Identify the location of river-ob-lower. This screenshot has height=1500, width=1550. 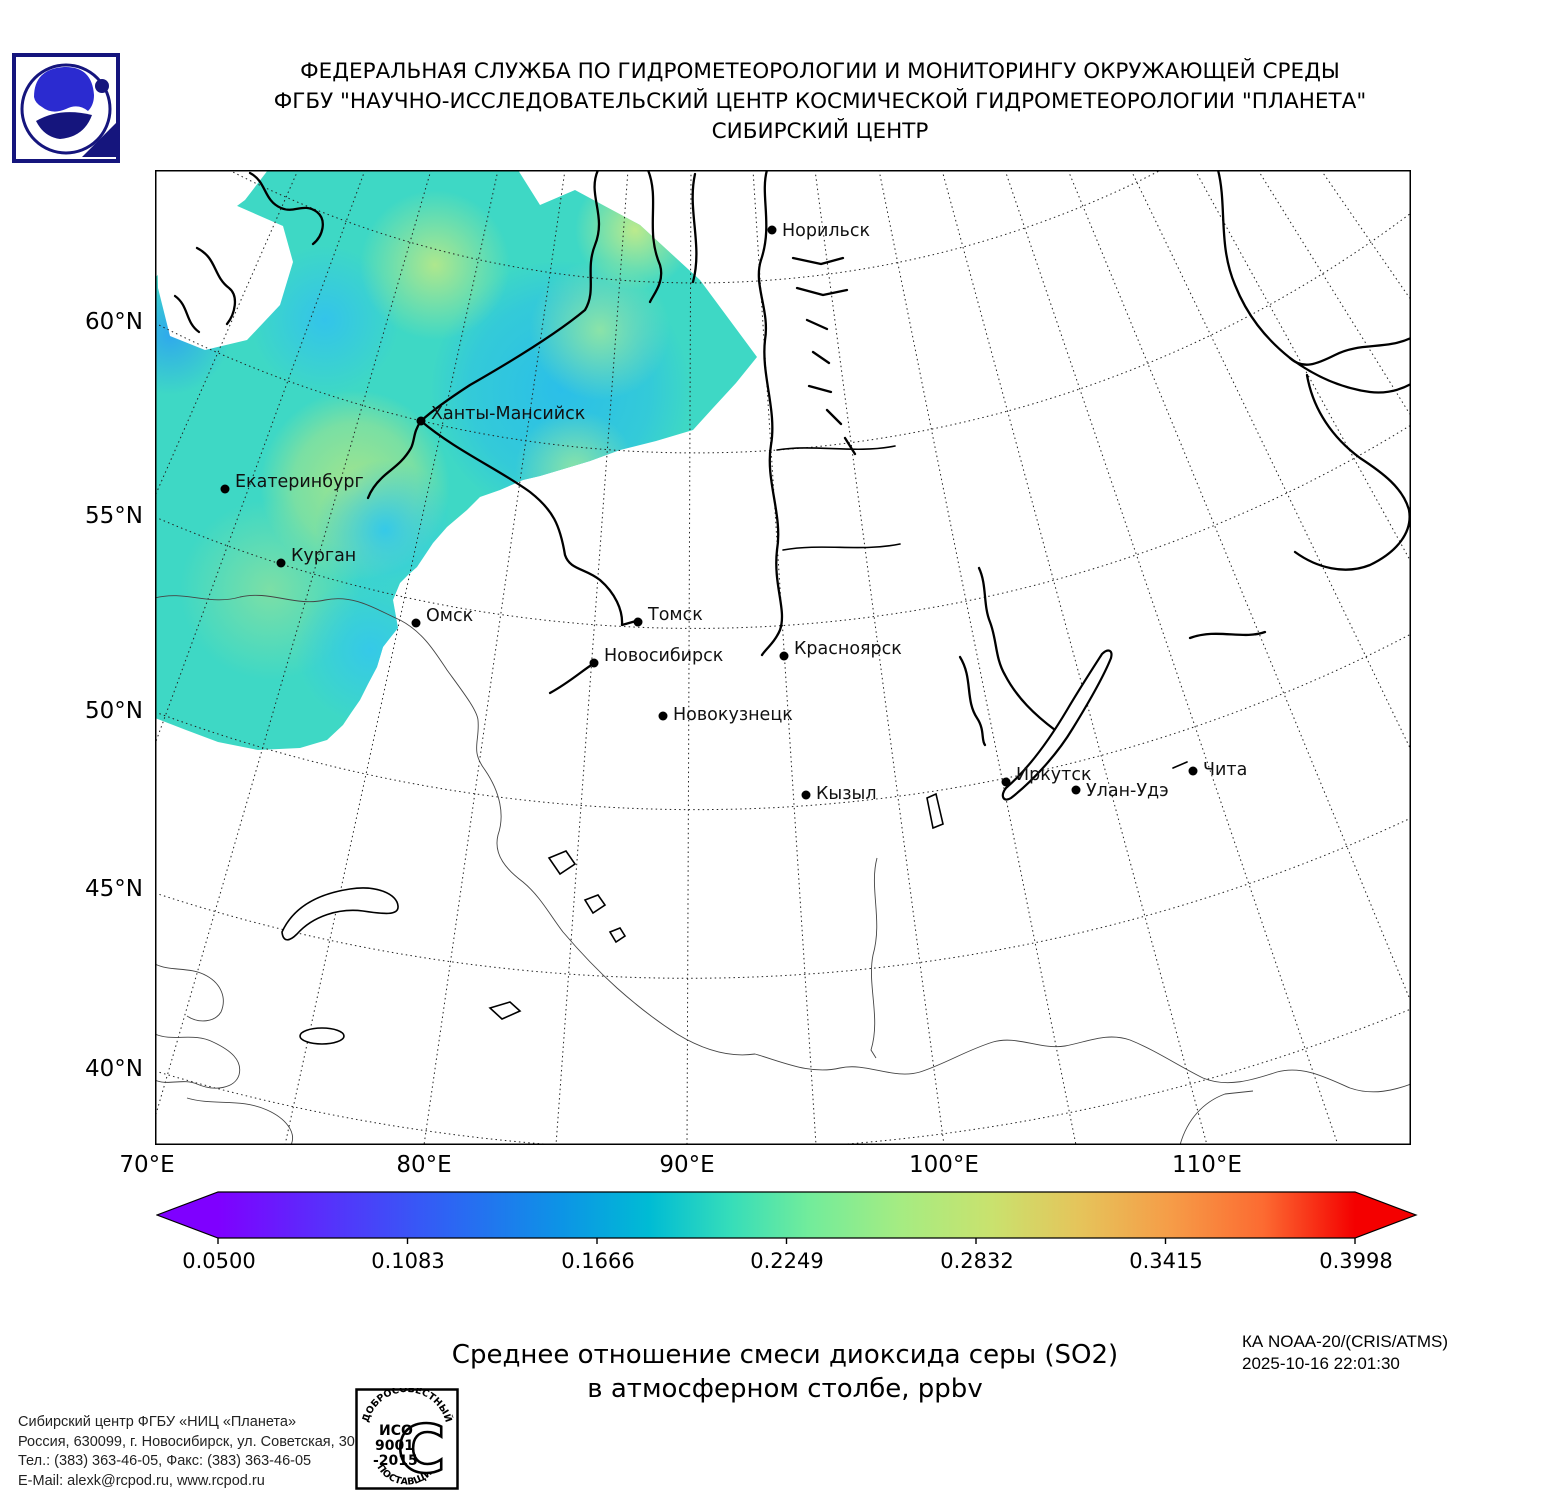
(510, 296).